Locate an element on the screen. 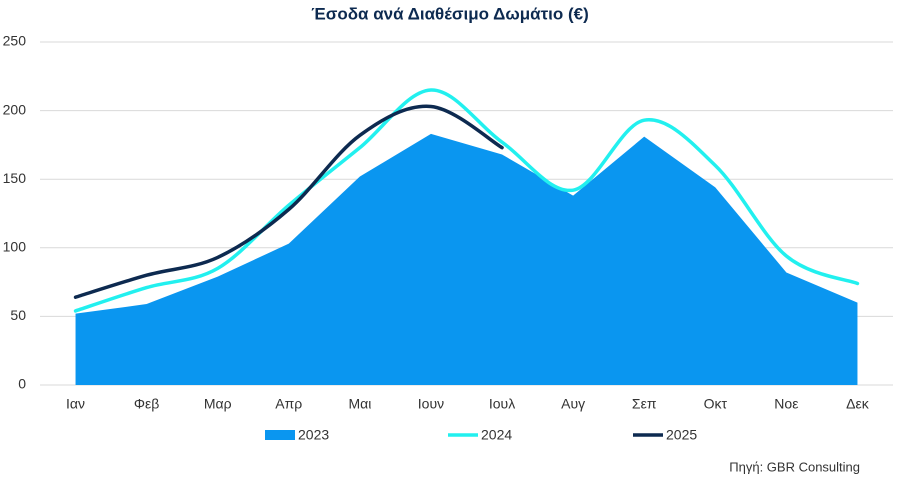 The width and height of the screenshot is (900, 484). x-tick-label: Δεκ is located at coordinates (858, 404).